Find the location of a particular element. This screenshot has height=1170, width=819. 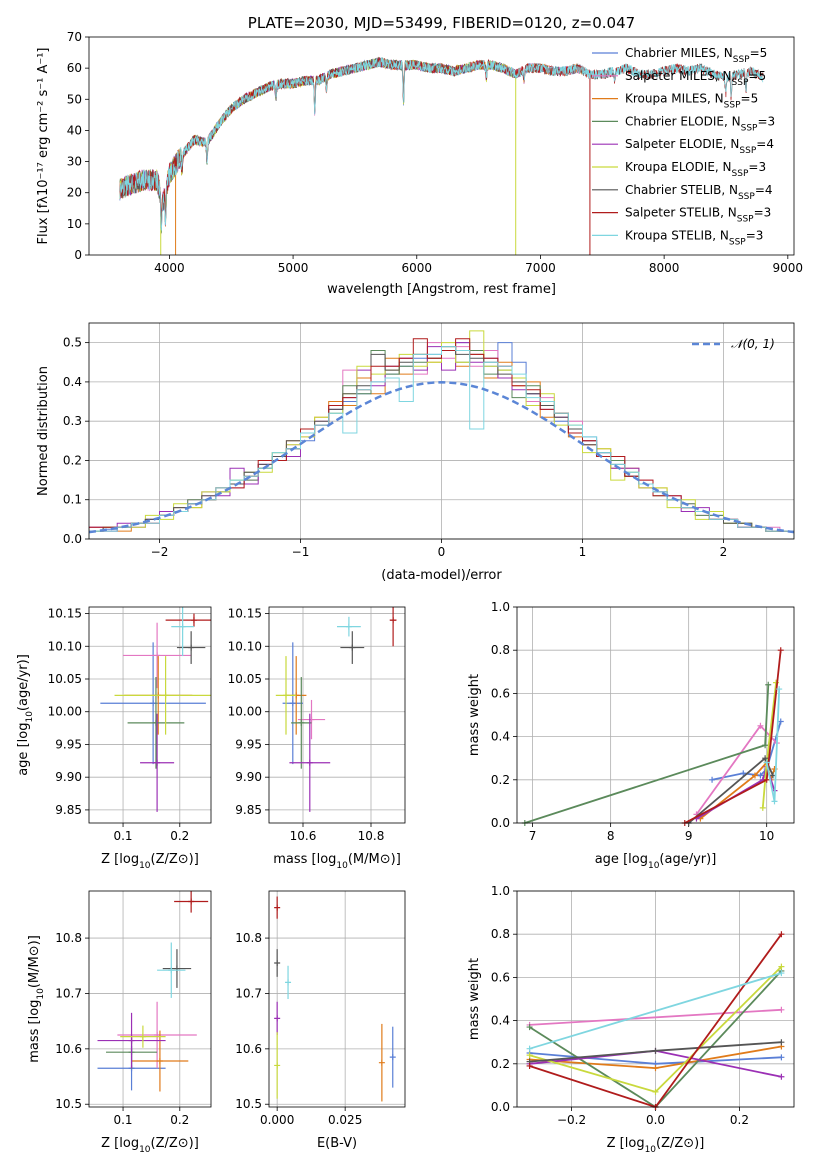

histogram-step is located at coordinates (441, 442).